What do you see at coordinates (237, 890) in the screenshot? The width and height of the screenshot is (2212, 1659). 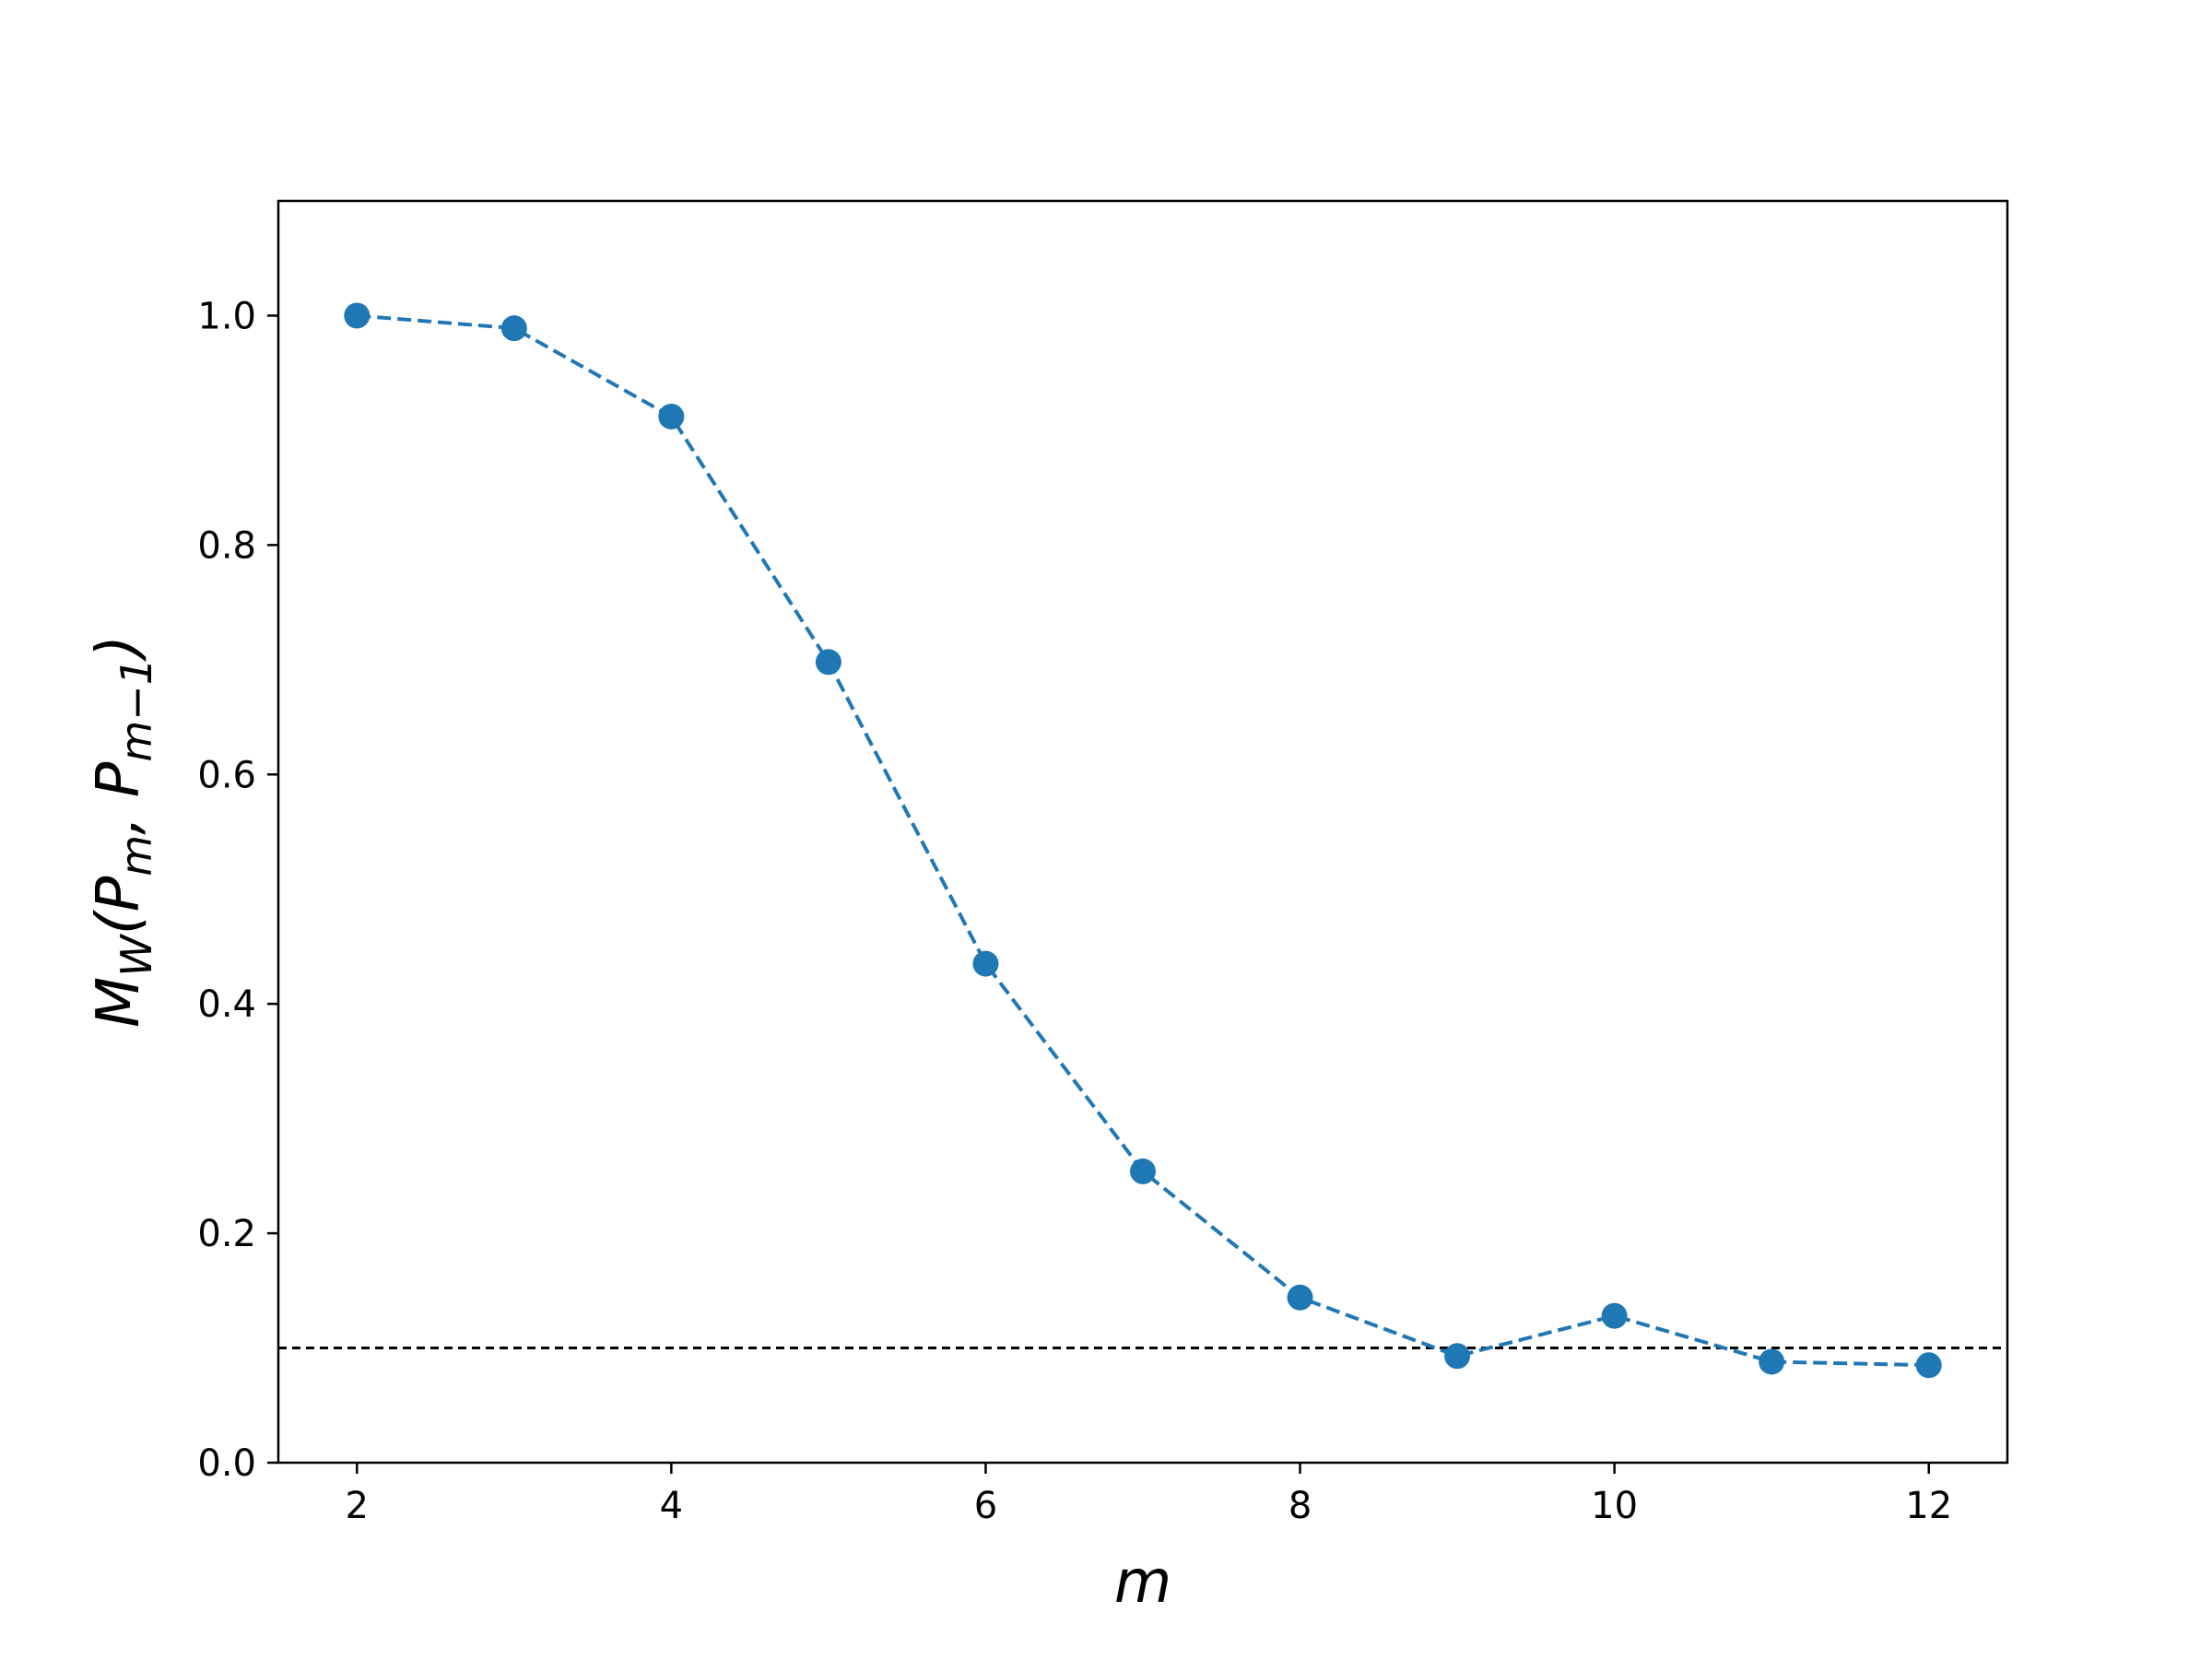 I see `y-axis-ticks: 0.0 0.2 0.4 0.6 0.8 1.0` at bounding box center [237, 890].